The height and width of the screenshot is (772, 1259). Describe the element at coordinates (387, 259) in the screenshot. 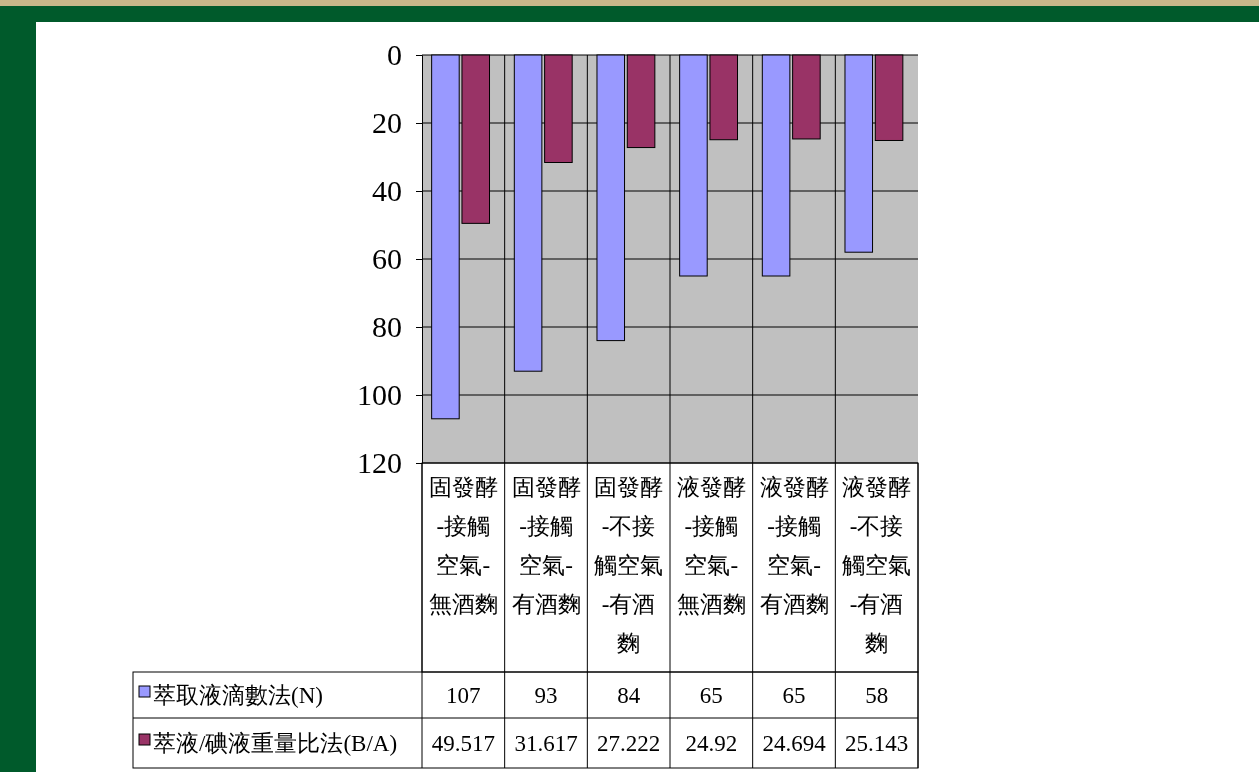

I see `y-tick-label: 60` at that location.